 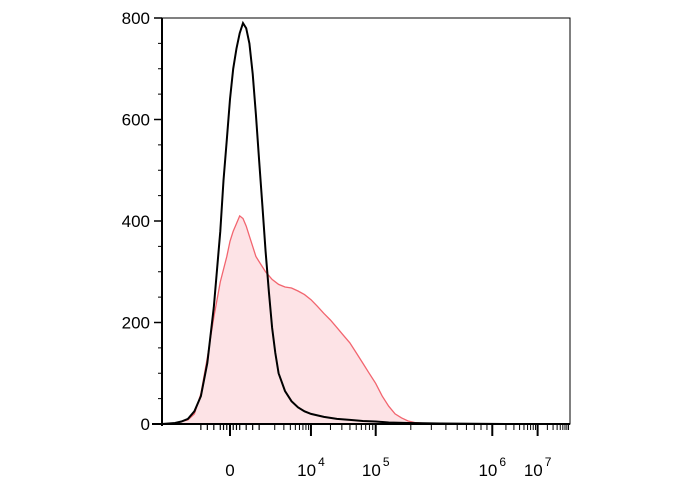 I want to click on y-tick-label: 200, so click(x=136, y=323).